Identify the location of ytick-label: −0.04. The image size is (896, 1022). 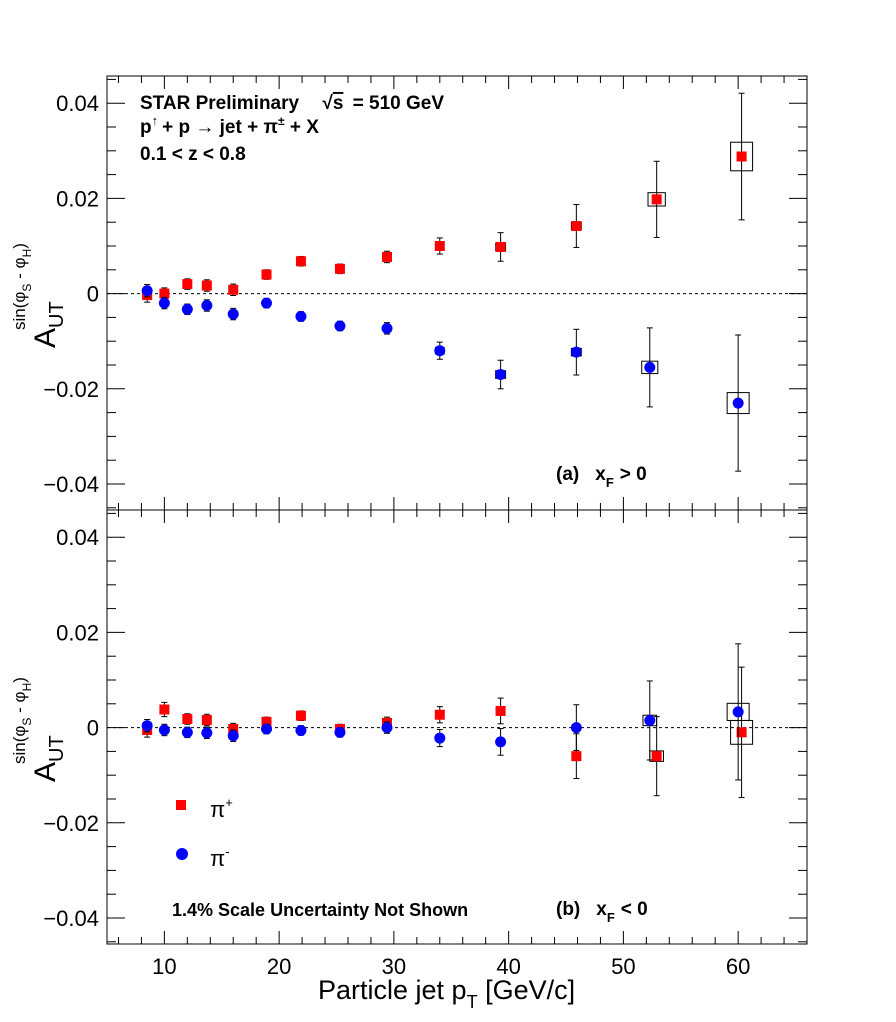
(71, 484).